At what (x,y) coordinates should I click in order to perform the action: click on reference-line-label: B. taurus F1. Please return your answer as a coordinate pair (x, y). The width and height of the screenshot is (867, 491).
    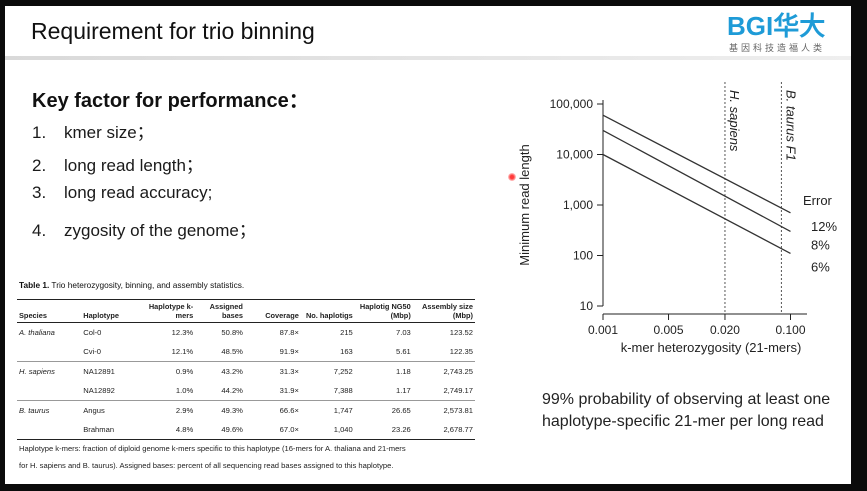
    Looking at the image, I should click on (790, 125).